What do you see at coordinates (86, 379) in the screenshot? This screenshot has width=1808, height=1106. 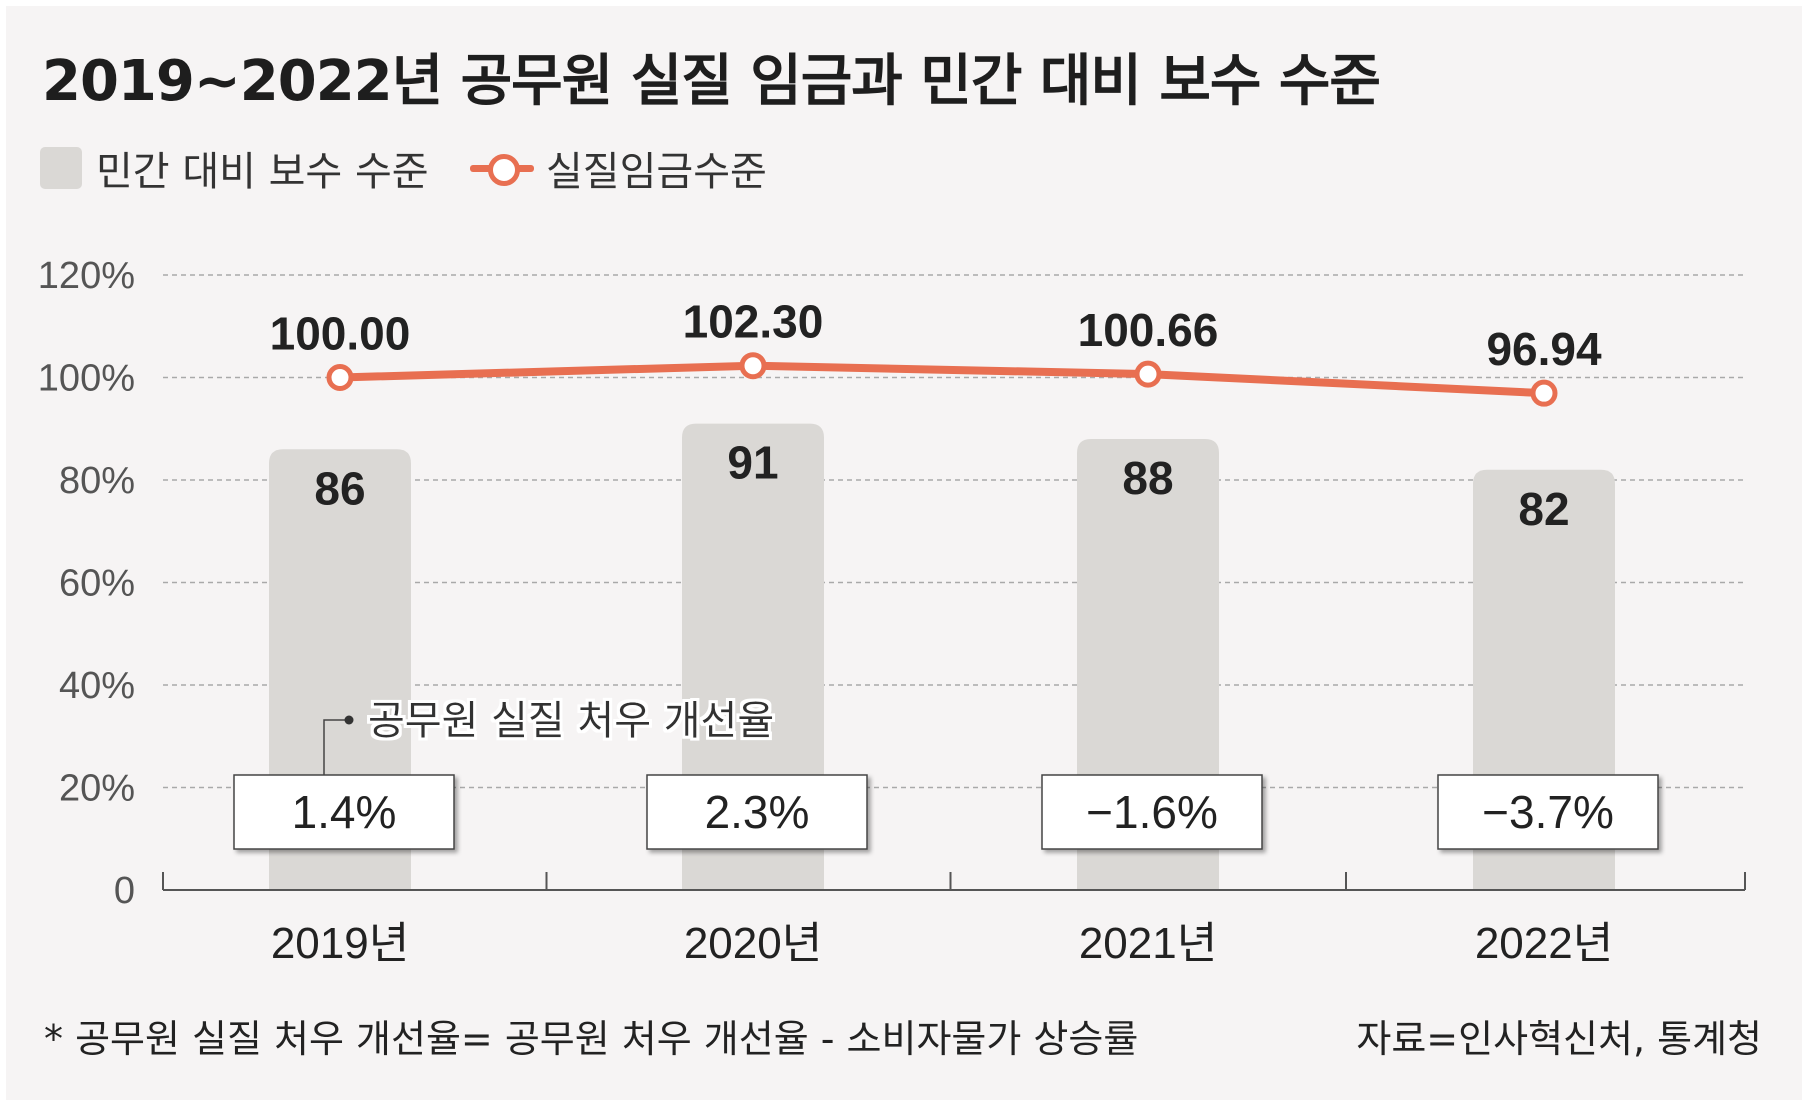 I see `y-tick-label: 100%` at bounding box center [86, 379].